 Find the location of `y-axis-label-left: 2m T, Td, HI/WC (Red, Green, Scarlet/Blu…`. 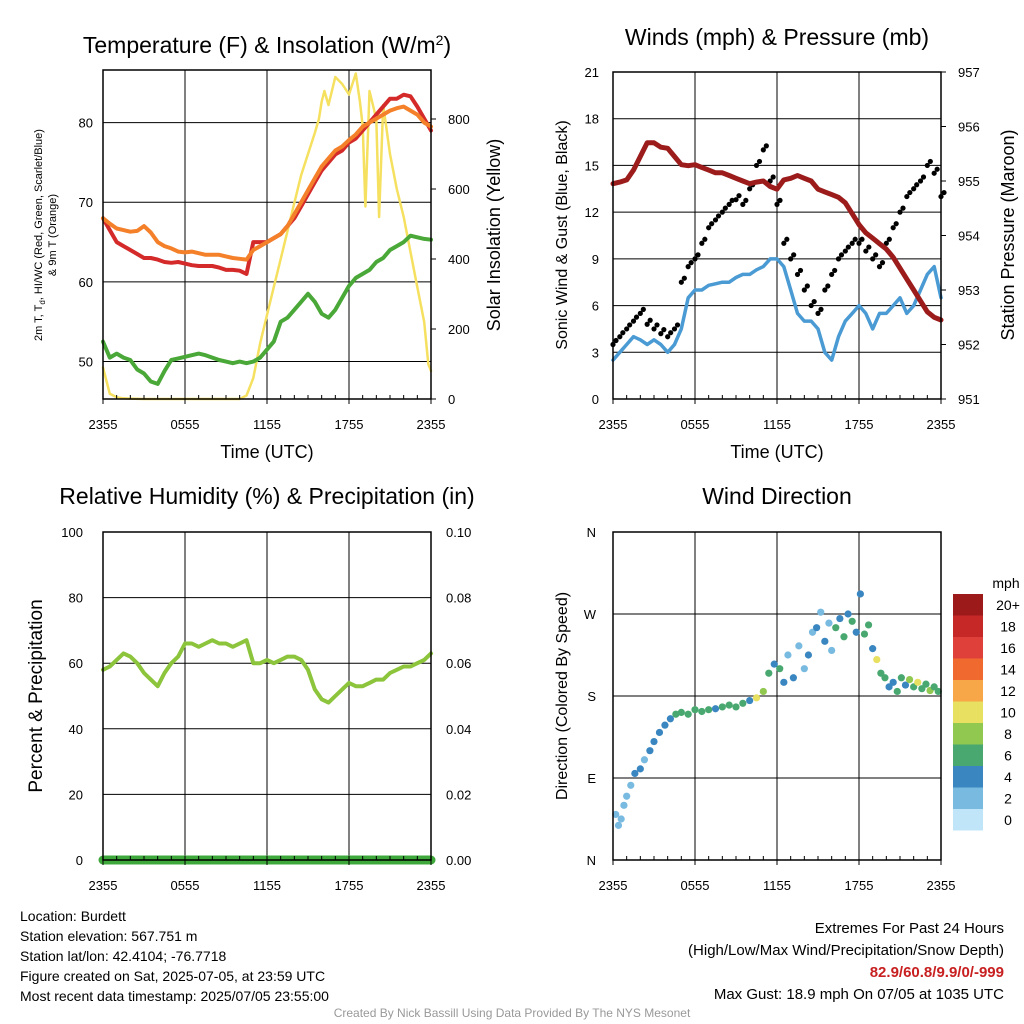

y-axis-label-left: 2m T, Td, HI/WC (Red, Green, Scarlet/Blu… is located at coordinates (40, 235).